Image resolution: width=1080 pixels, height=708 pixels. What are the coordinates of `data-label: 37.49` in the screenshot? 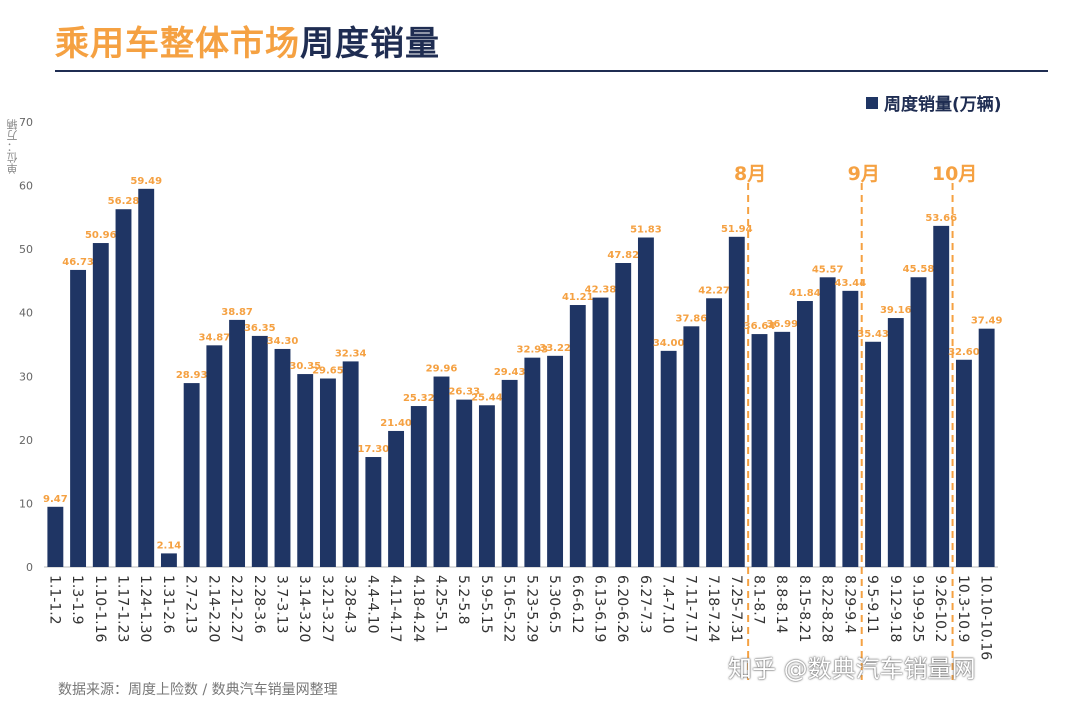 It's located at (987, 321).